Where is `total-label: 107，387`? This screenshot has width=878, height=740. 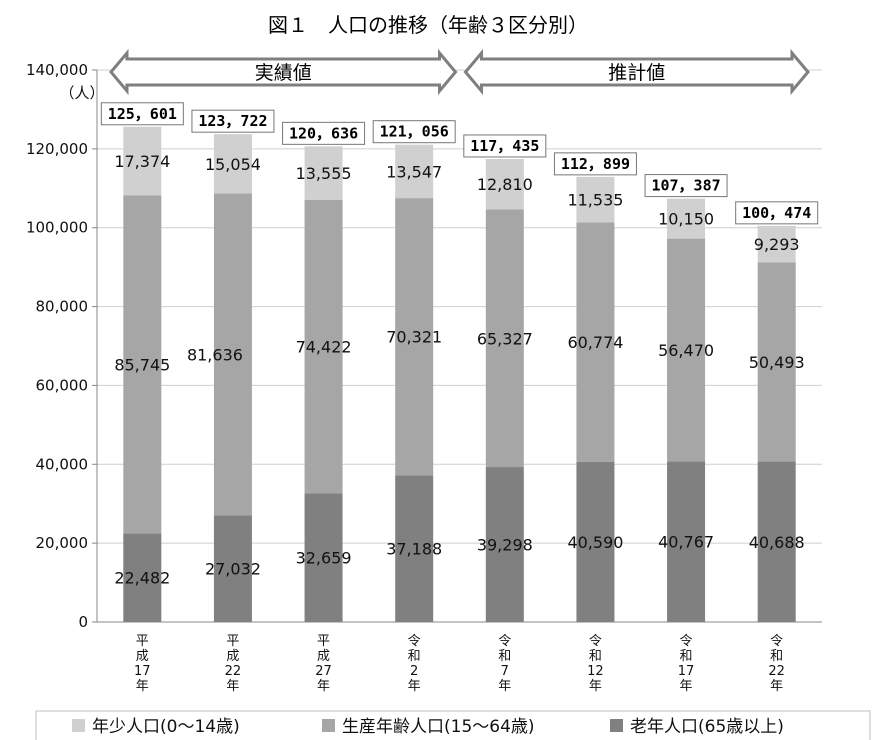
total-label: 107，387 is located at coordinates (685, 186).